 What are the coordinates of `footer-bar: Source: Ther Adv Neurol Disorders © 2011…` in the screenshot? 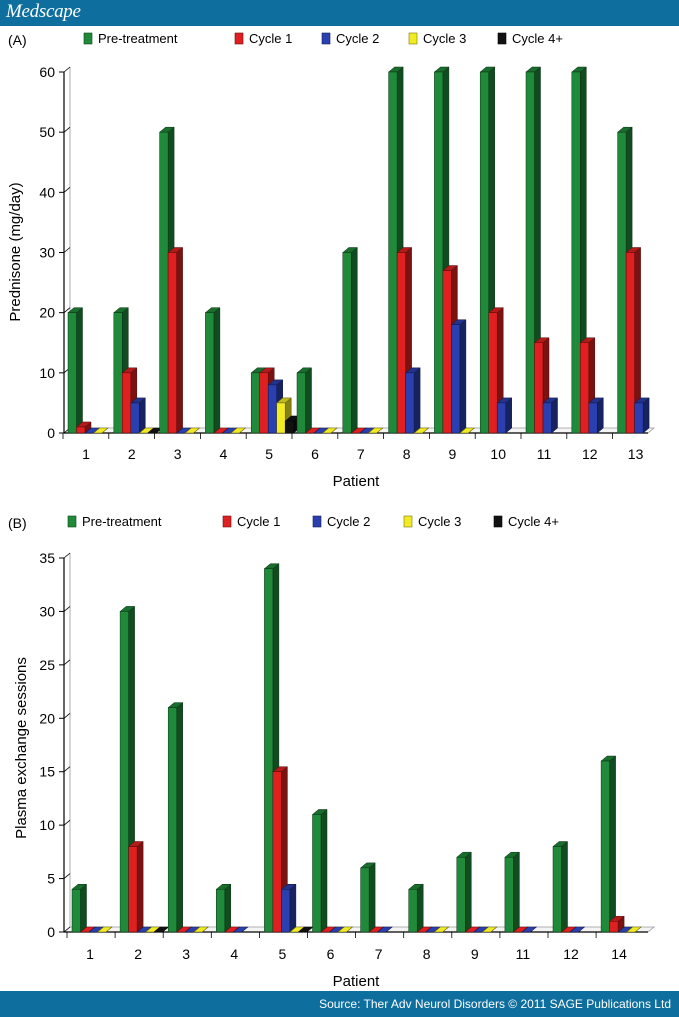 It's located at (339, 1004).